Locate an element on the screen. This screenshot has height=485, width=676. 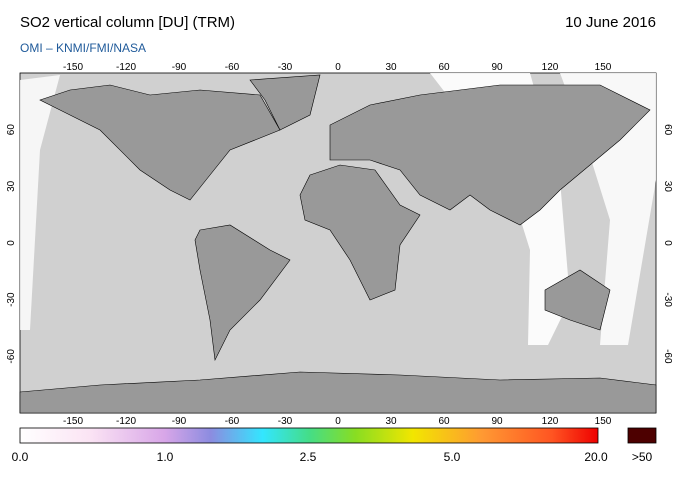
lon-label-bottom: 90 is located at coordinates (497, 421).